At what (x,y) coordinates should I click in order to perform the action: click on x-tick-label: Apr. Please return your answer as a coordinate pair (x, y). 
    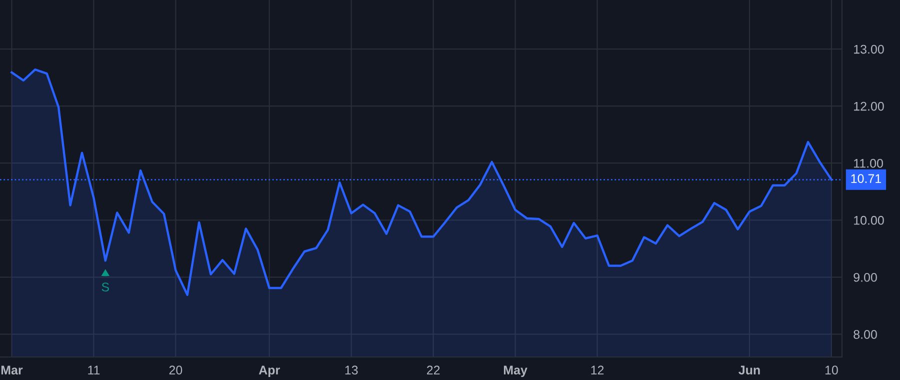
    Looking at the image, I should click on (269, 371).